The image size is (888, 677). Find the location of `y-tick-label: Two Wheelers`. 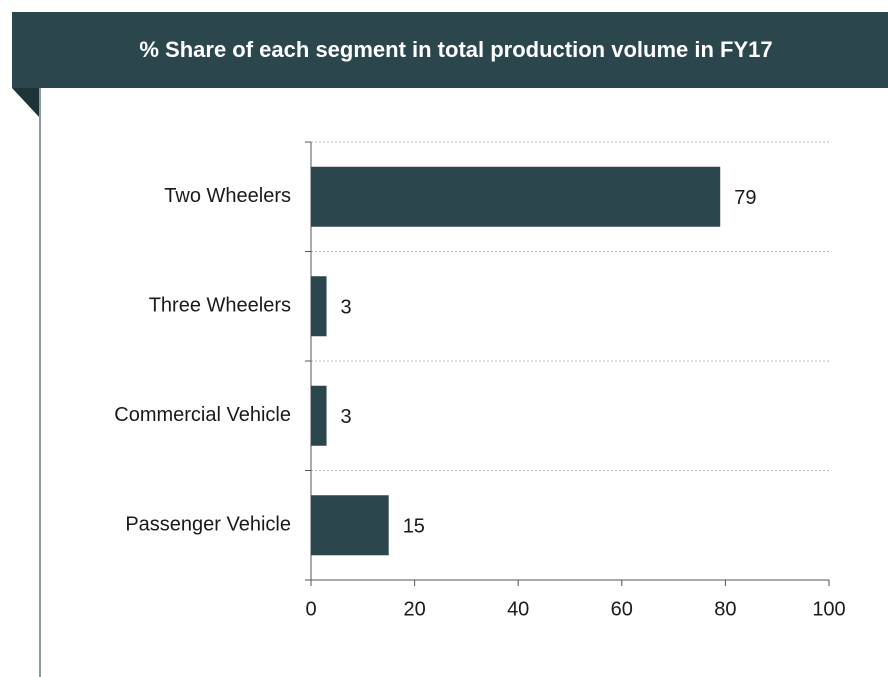

y-tick-label: Two Wheelers is located at coordinates (227, 196).